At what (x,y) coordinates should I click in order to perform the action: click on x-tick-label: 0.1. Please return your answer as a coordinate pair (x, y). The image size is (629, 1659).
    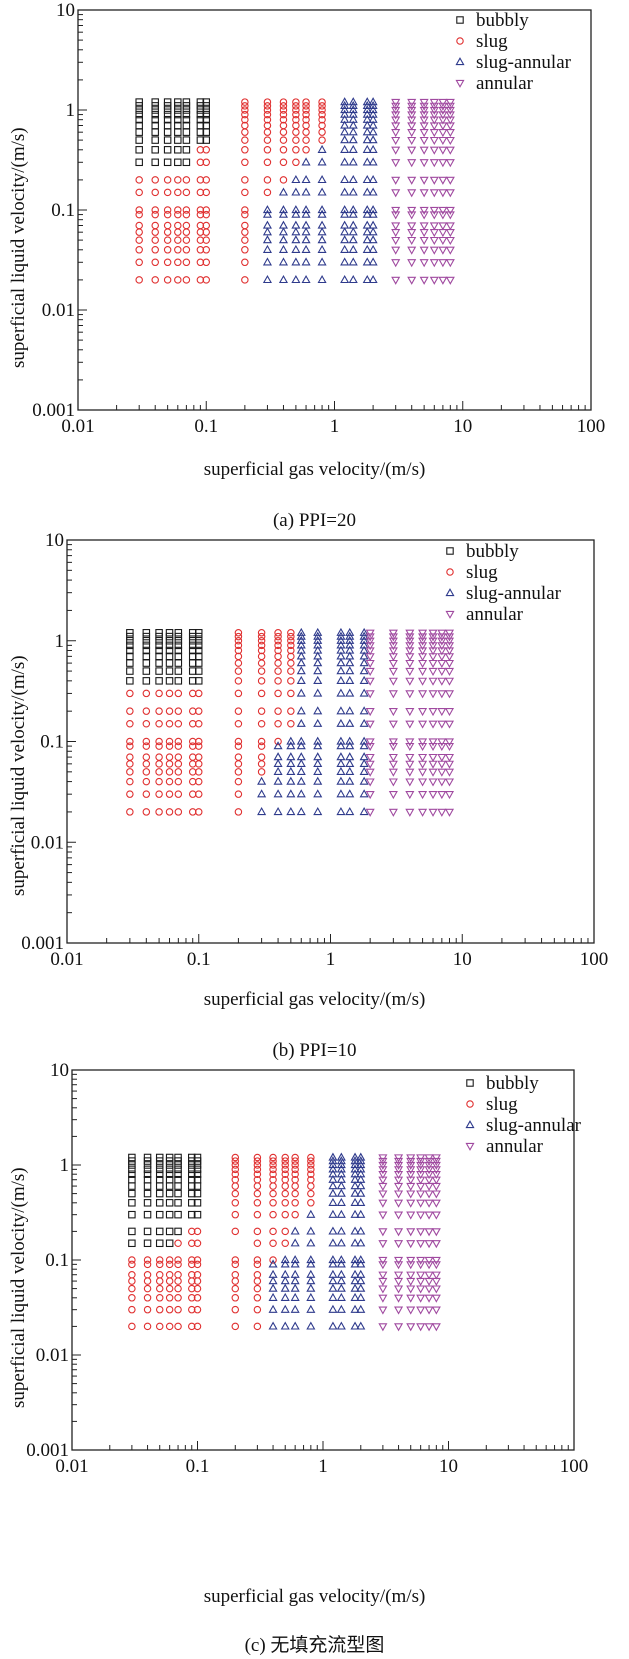
    Looking at the image, I should click on (198, 1466).